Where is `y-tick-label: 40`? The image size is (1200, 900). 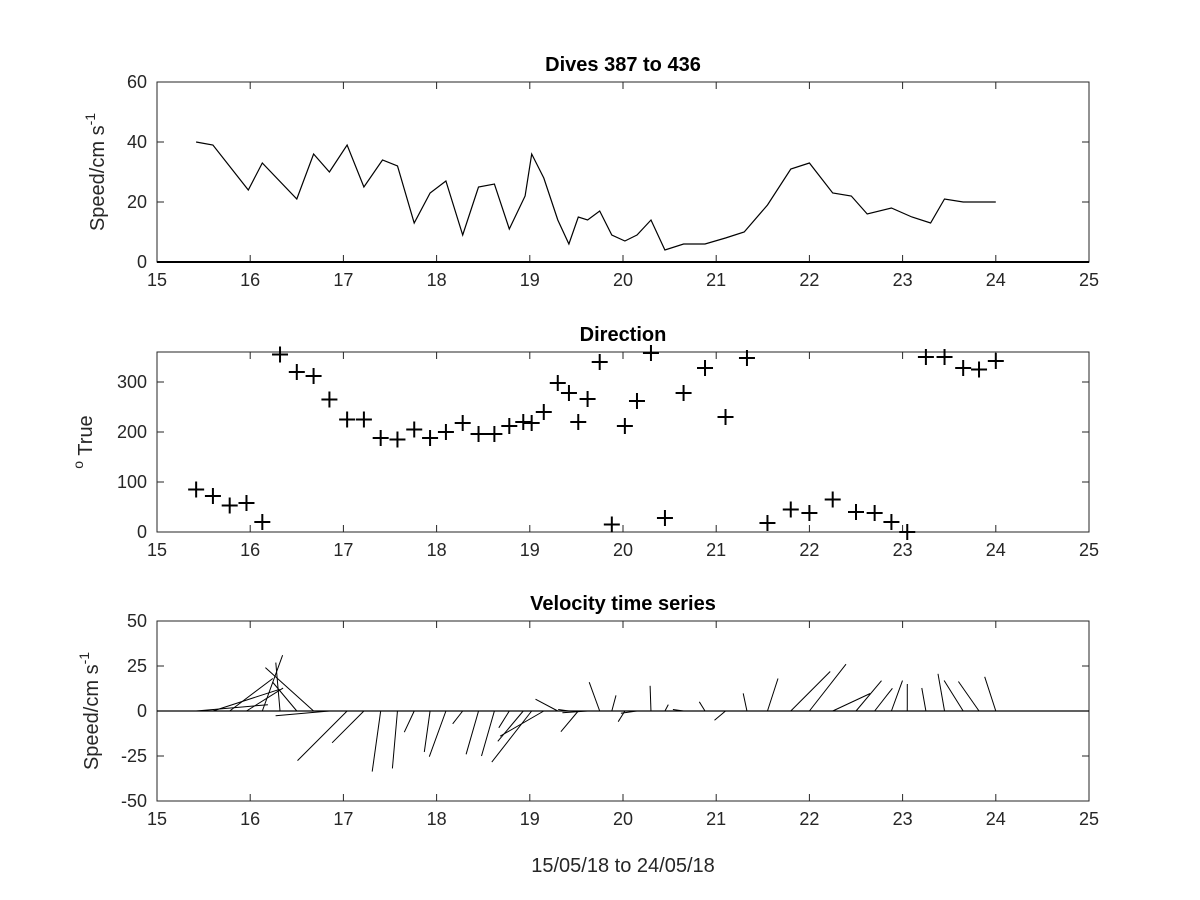
y-tick-label: 40 is located at coordinates (137, 142).